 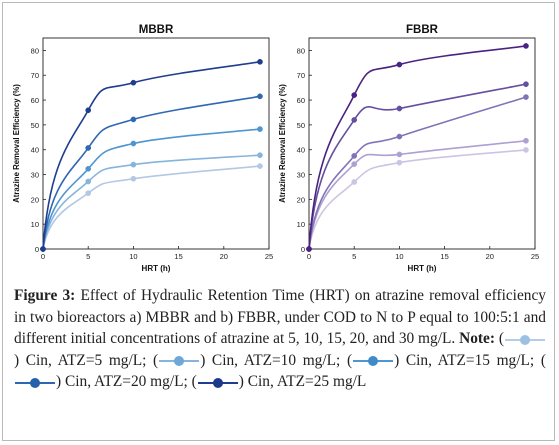 What do you see at coordinates (37, 249) in the screenshot?
I see `mbbr-ytick-label: 0` at bounding box center [37, 249].